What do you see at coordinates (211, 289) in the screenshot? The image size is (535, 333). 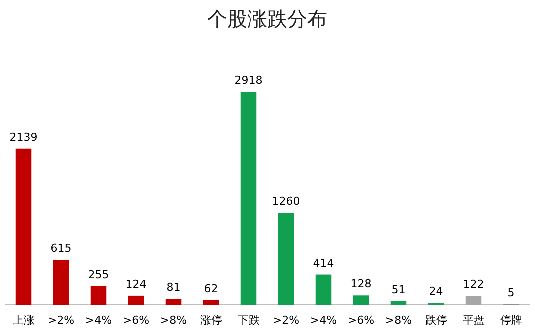 I see `data-label: 62` at bounding box center [211, 289].